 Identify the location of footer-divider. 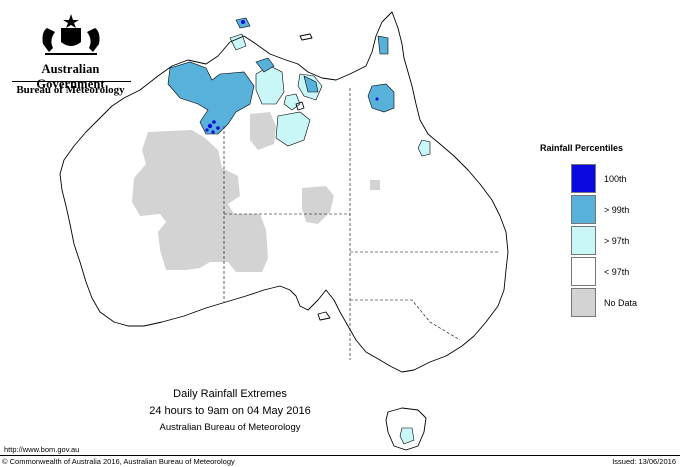
(340, 455).